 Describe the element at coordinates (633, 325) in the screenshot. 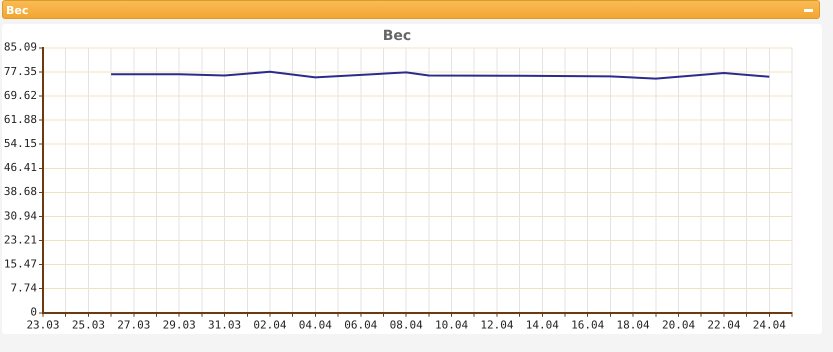

I see `x-tick-label: 18.04` at that location.